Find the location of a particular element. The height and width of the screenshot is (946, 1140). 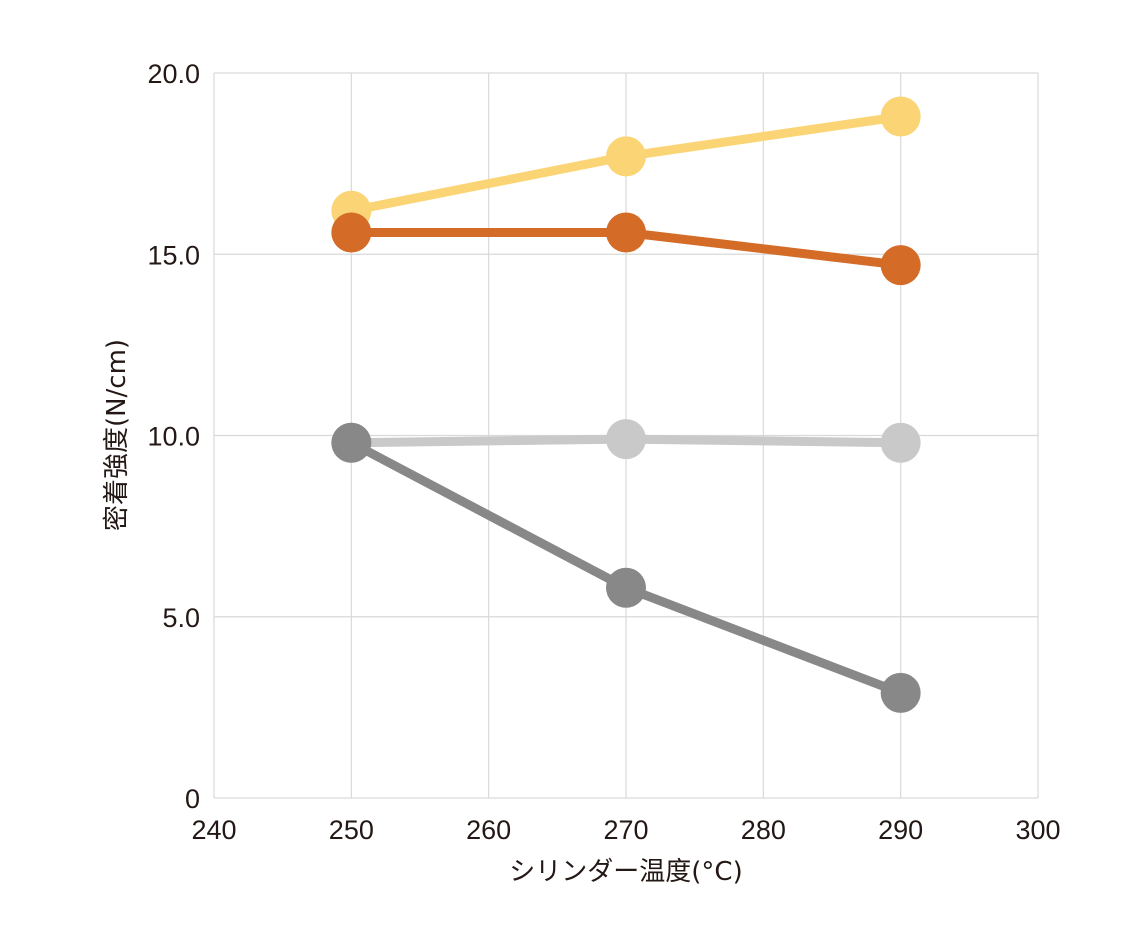

x-tick-label: 280 is located at coordinates (763, 830).